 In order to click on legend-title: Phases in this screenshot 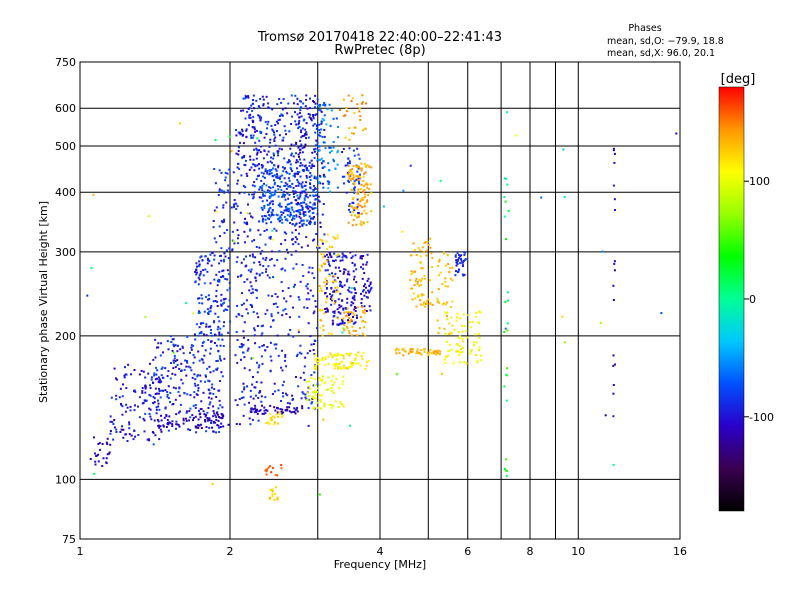, I will do `click(644, 28)`.